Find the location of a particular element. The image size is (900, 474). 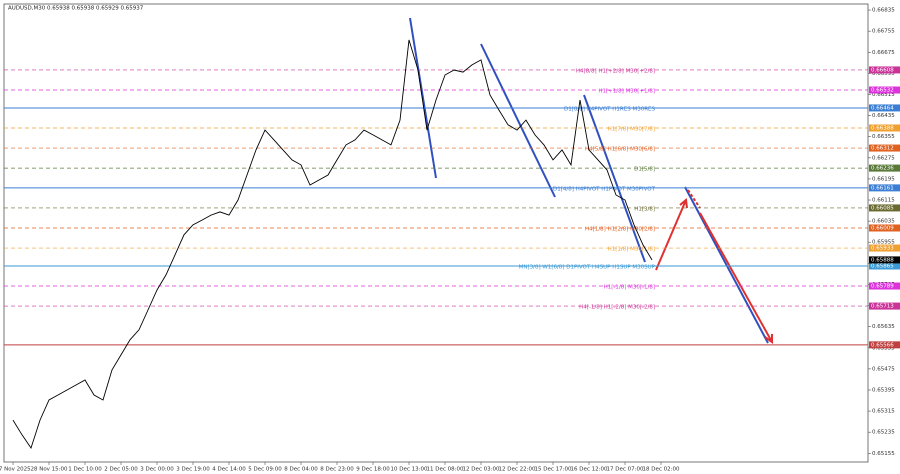

x-tick-label: 12 Dec 03:00 is located at coordinates (481, 470).